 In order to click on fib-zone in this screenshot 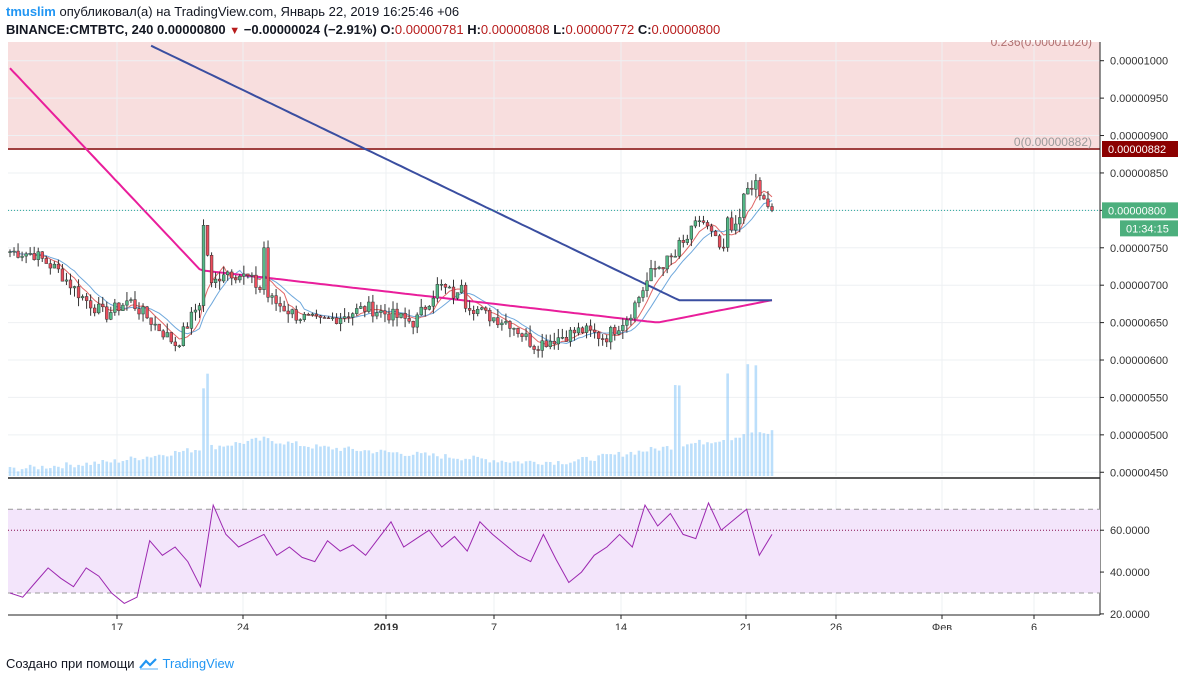, I will do `click(554, 96)`.